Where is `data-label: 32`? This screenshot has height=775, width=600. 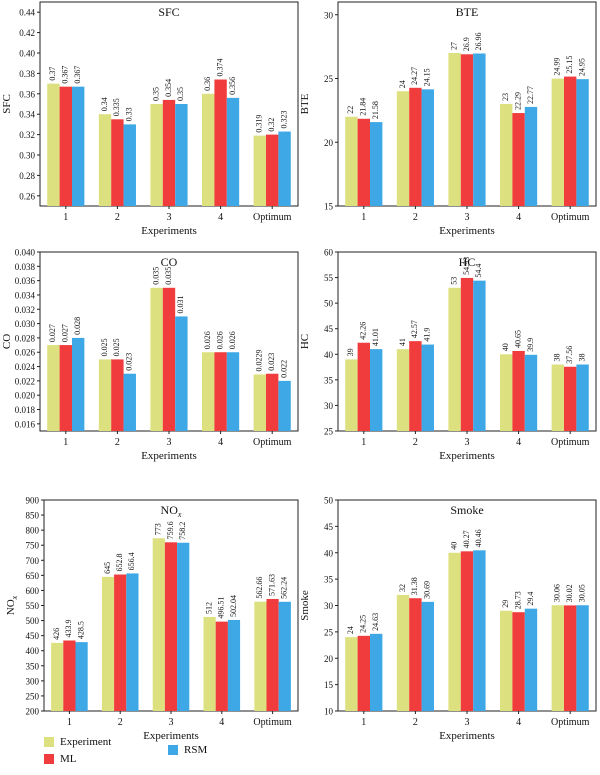 data-label: 32 is located at coordinates (402, 588).